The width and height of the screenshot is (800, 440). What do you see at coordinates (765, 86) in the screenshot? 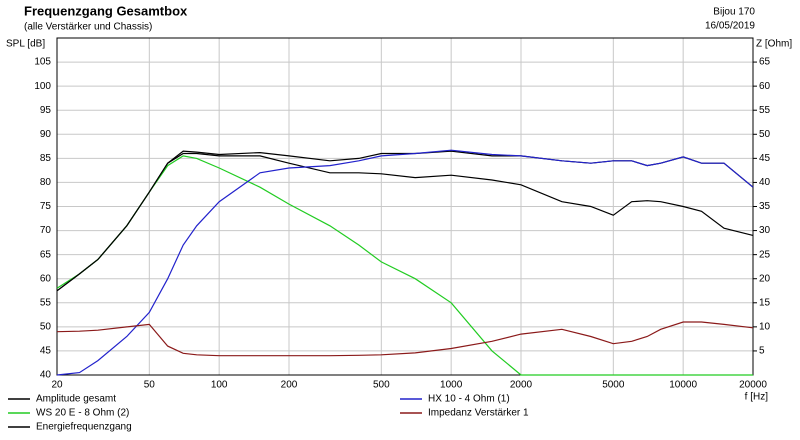
I see `y2-tick-label: 60` at bounding box center [765, 86].